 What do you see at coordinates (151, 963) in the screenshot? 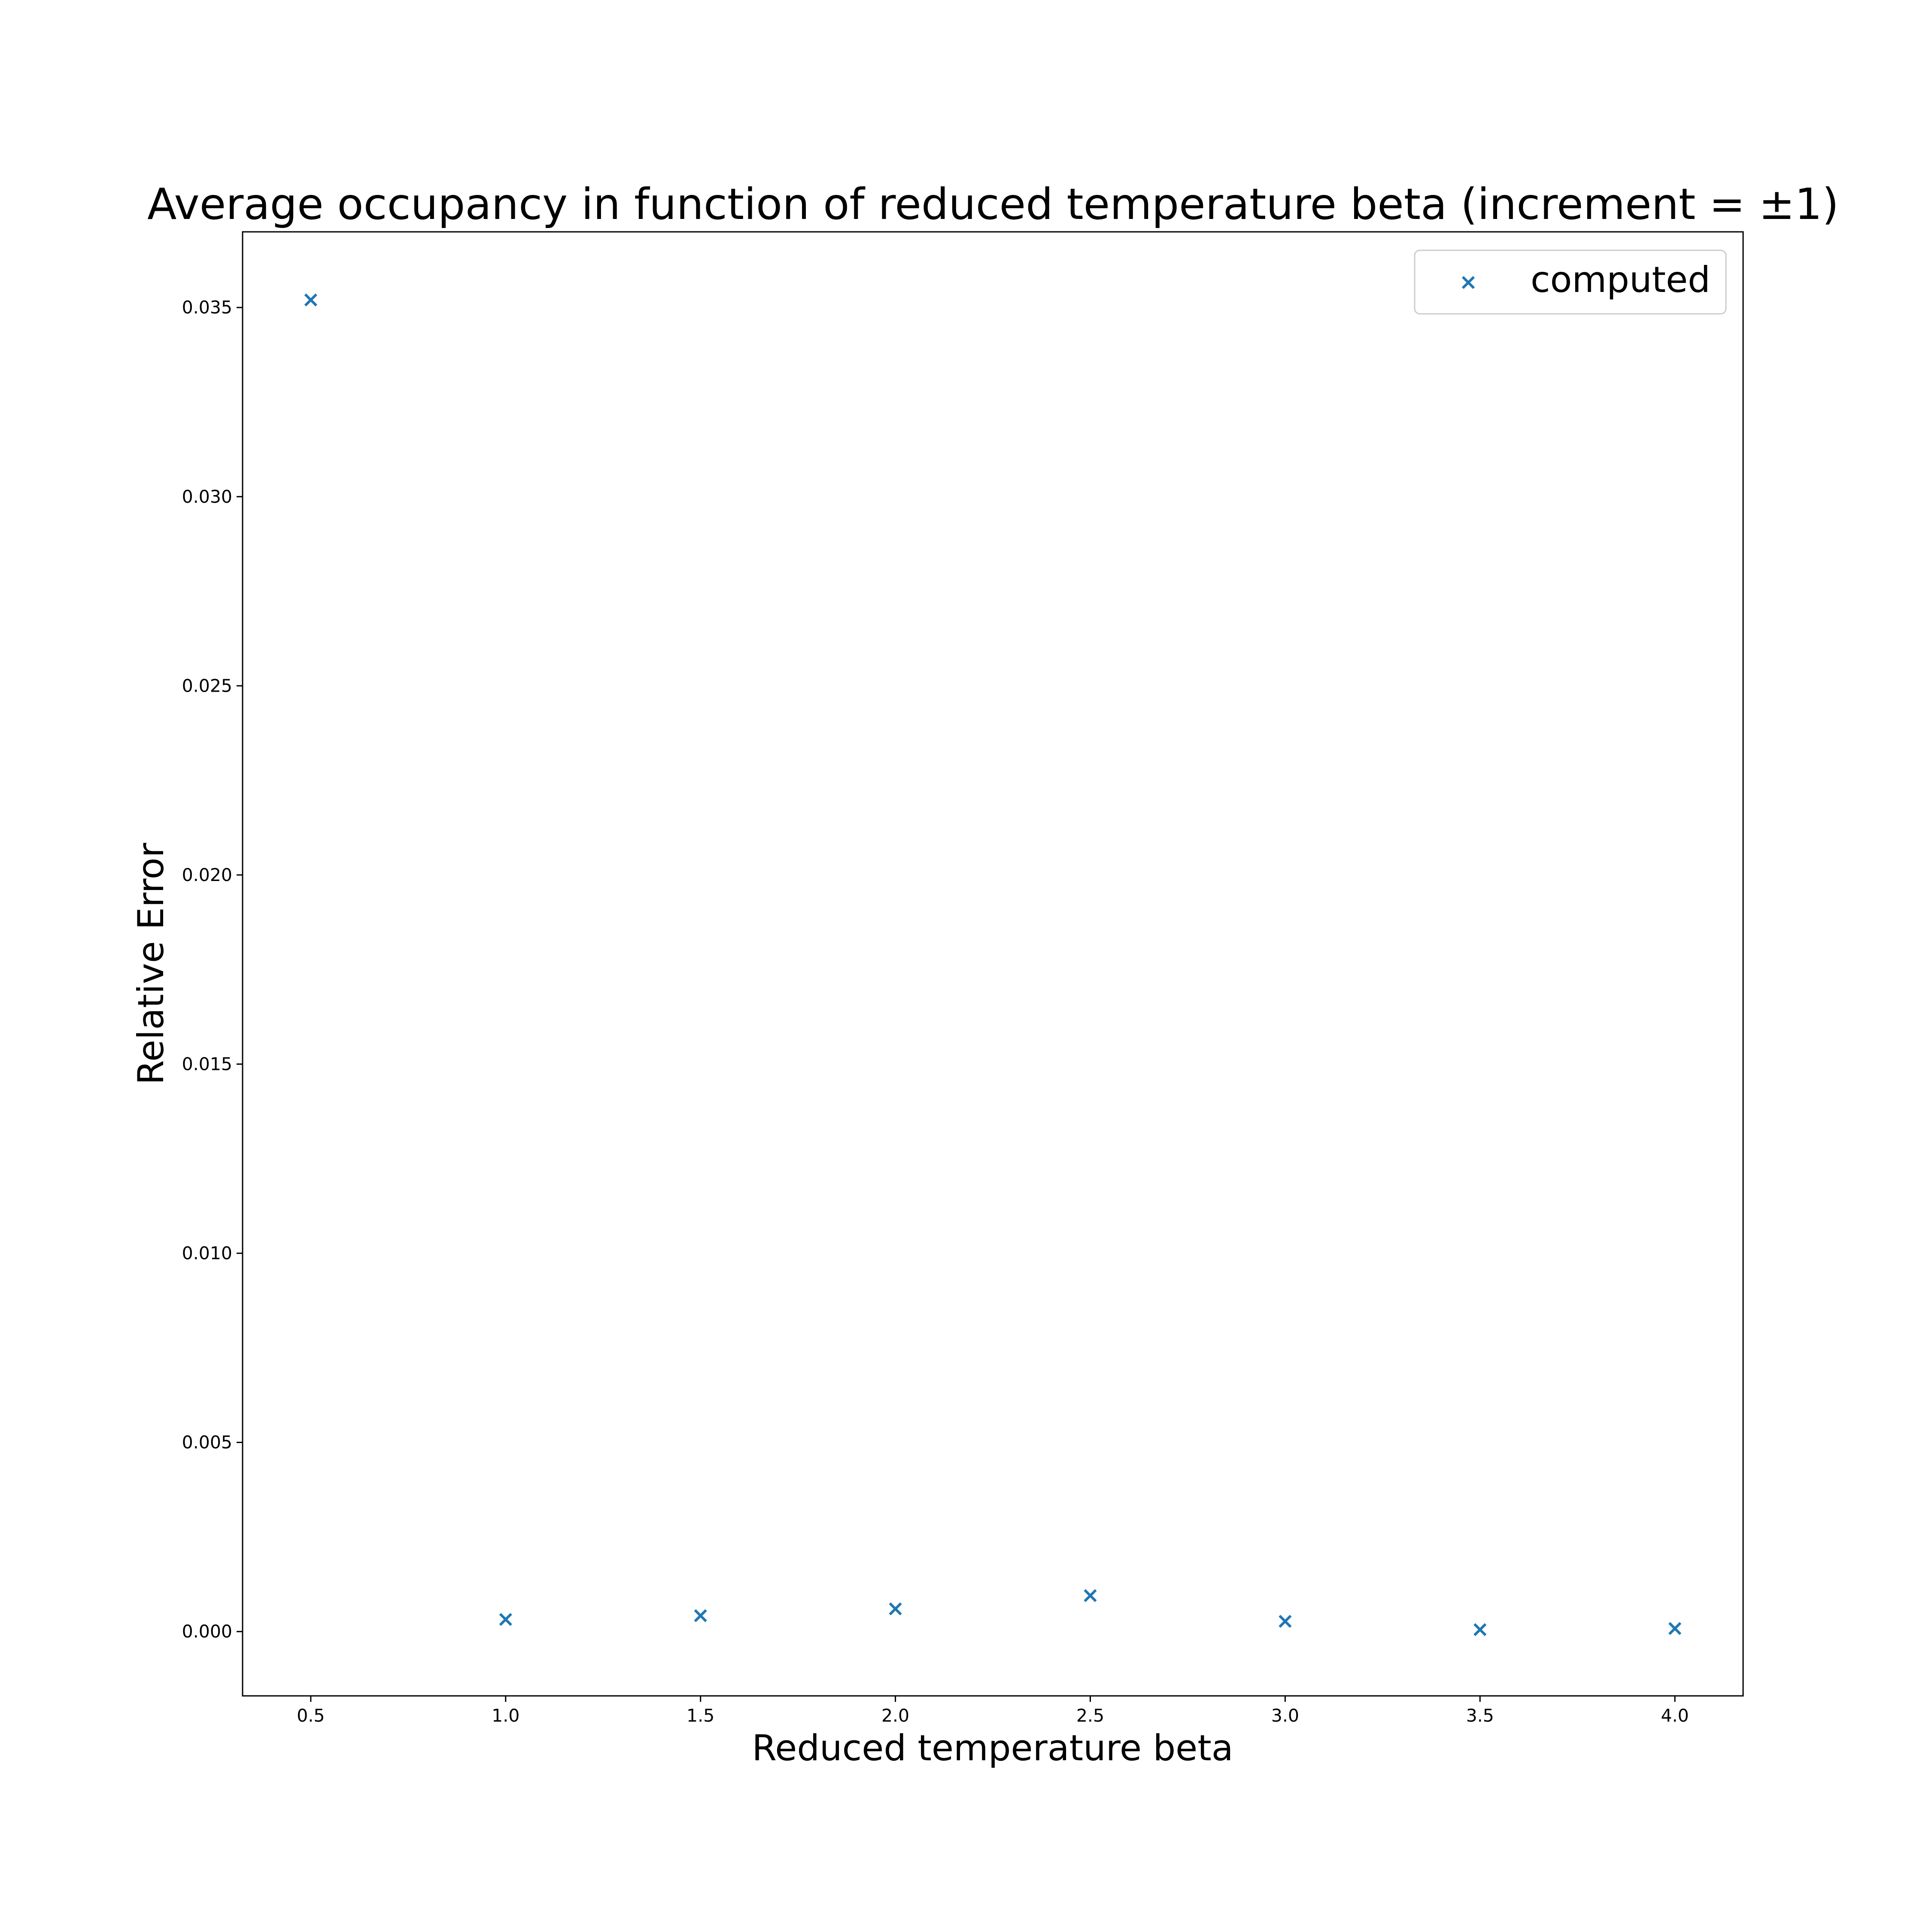
I see `y-axis-label: Relative Error` at bounding box center [151, 963].